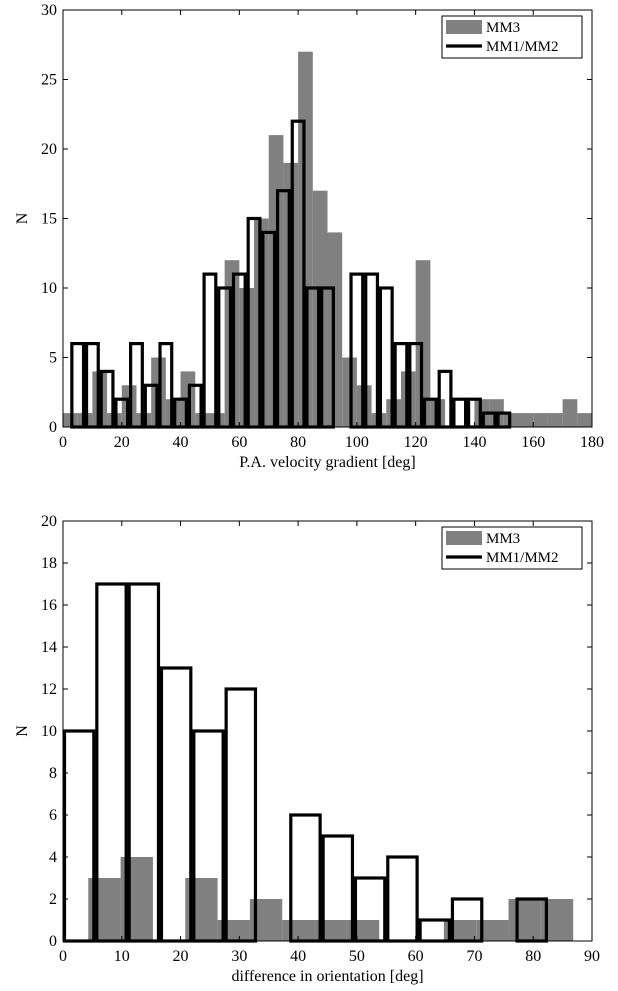 The width and height of the screenshot is (618, 991). What do you see at coordinates (49, 80) in the screenshot?
I see `y-tick-label: 25` at bounding box center [49, 80].